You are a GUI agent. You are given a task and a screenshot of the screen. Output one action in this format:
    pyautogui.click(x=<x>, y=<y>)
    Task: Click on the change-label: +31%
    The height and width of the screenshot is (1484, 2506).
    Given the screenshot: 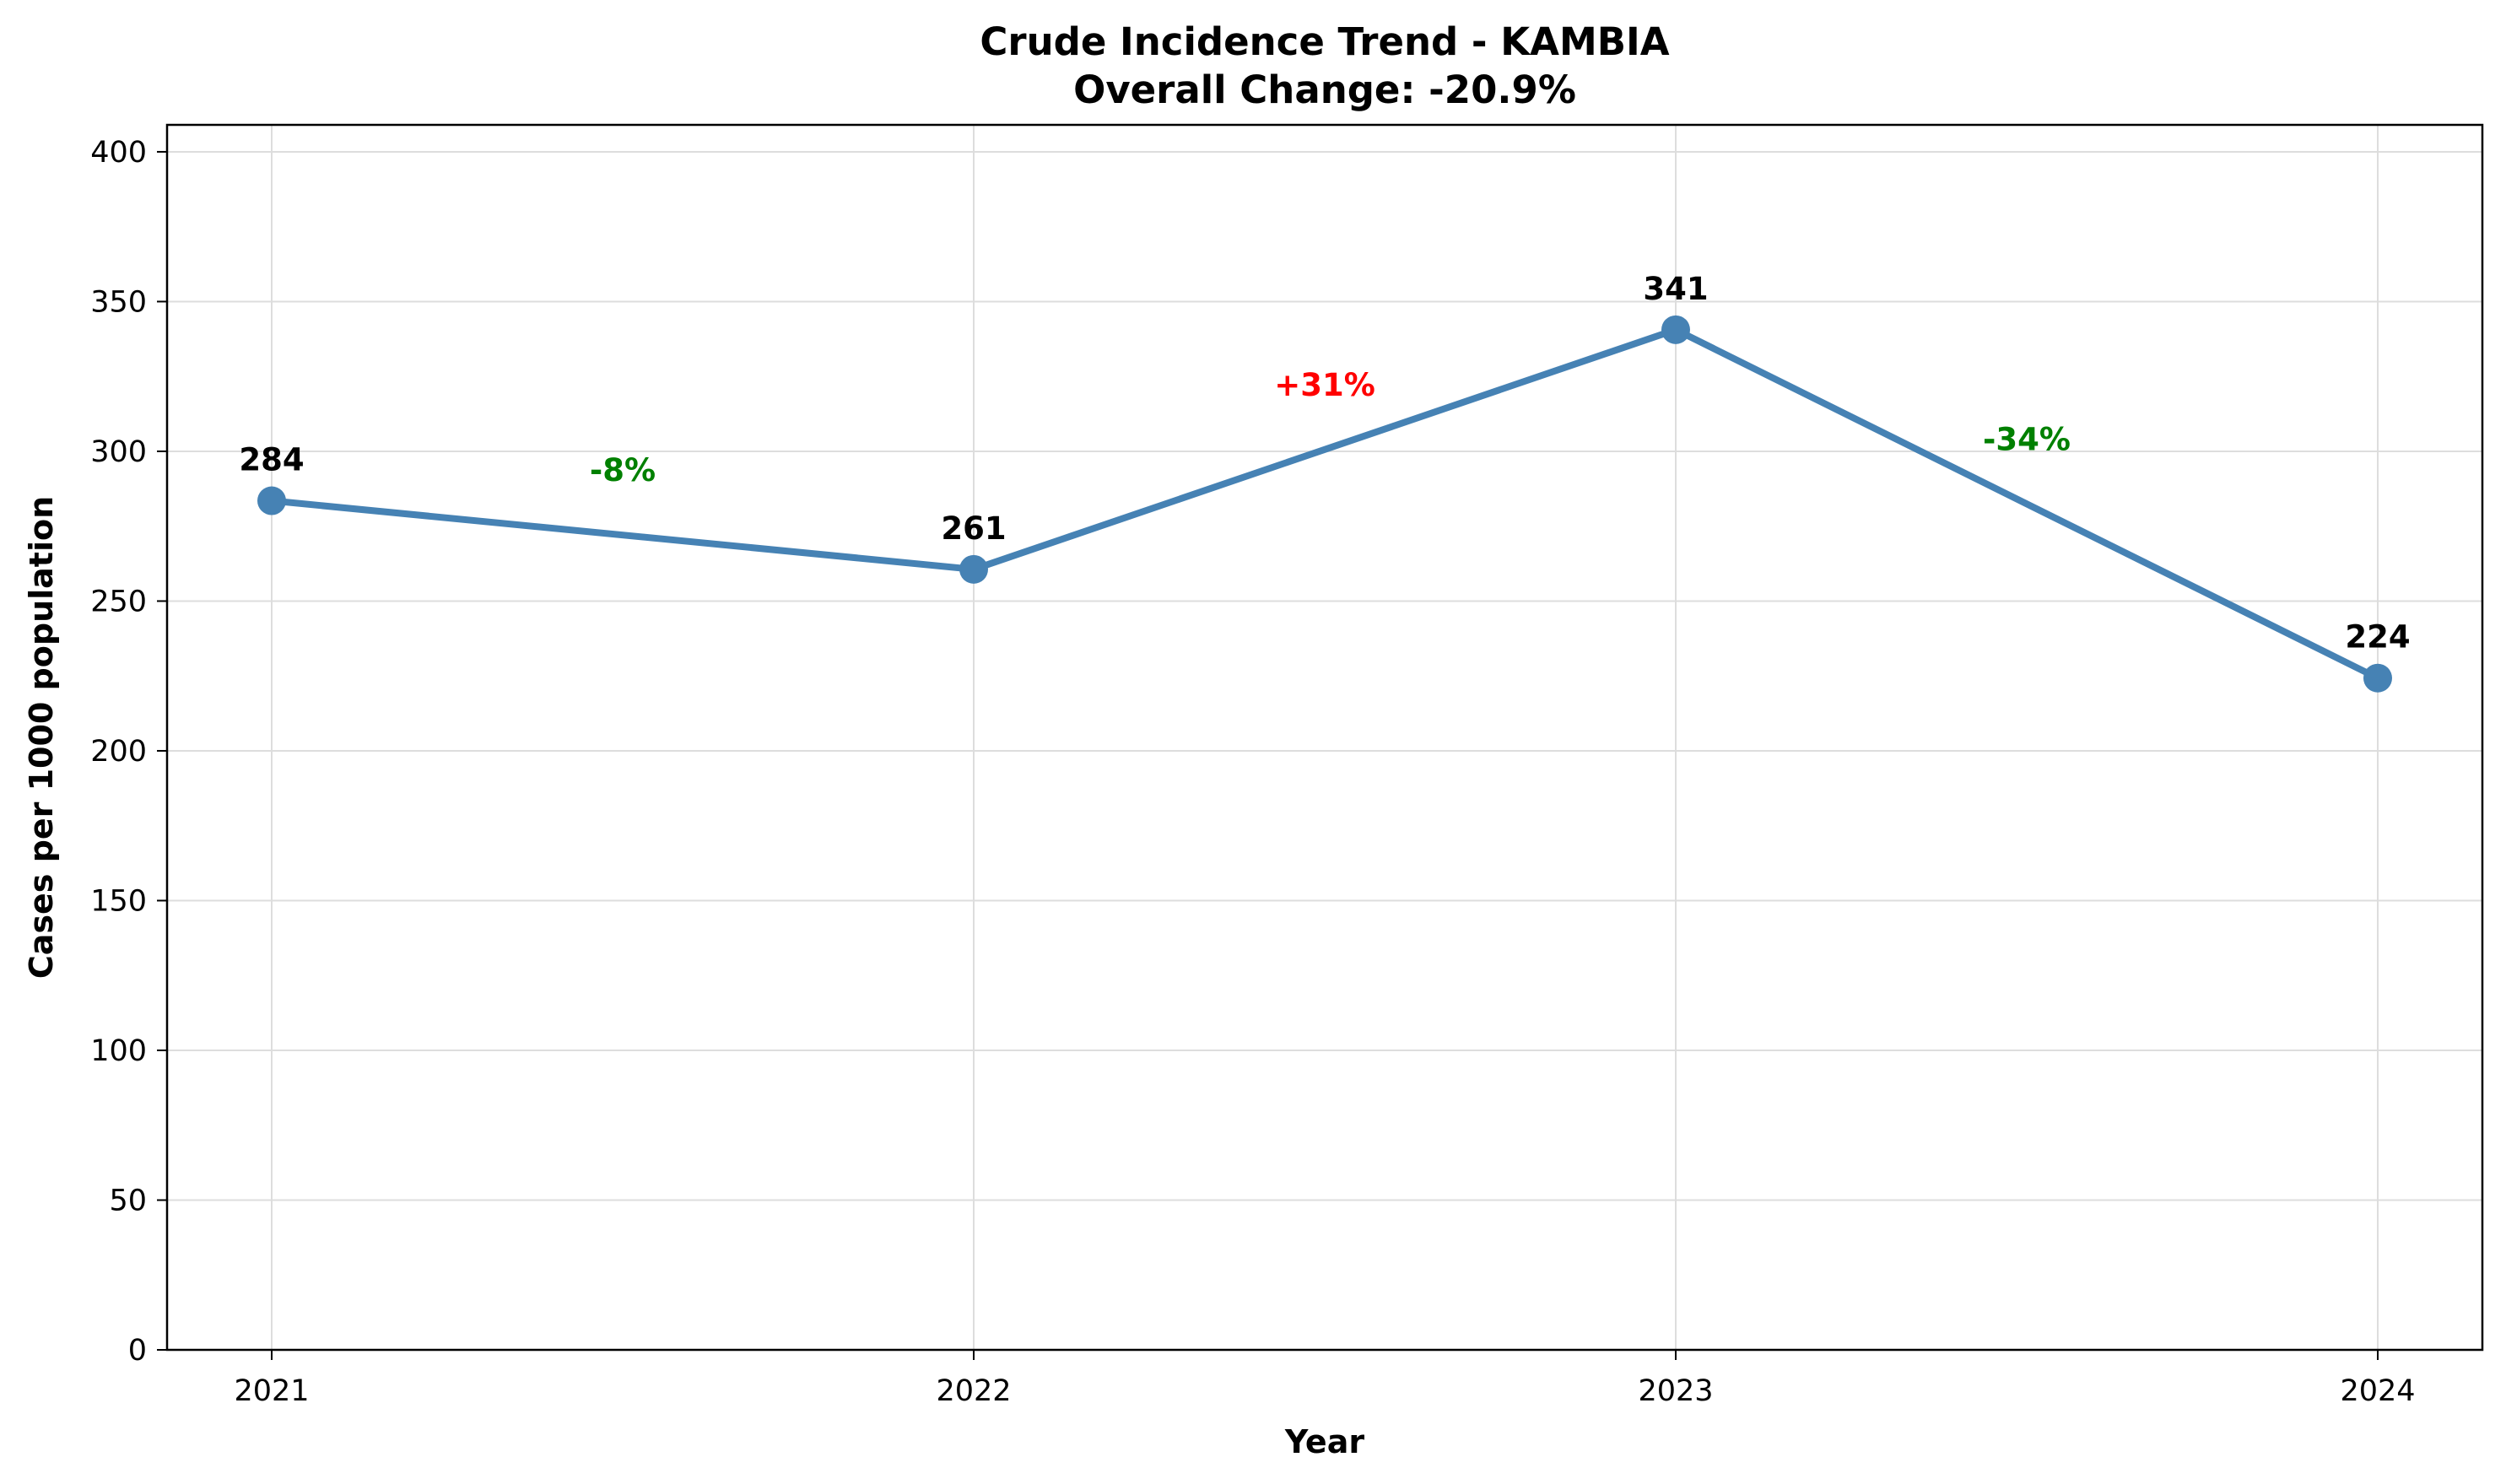 What is the action you would take?
    pyautogui.click(x=1324, y=385)
    